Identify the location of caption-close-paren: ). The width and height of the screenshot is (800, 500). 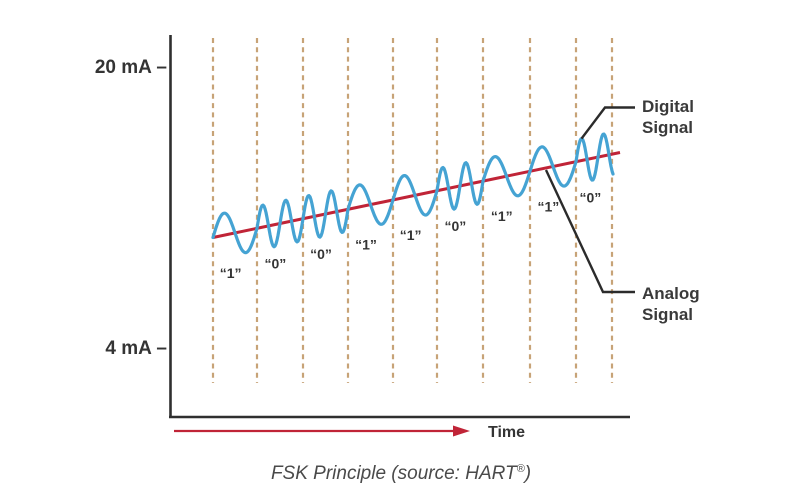
(527, 473).